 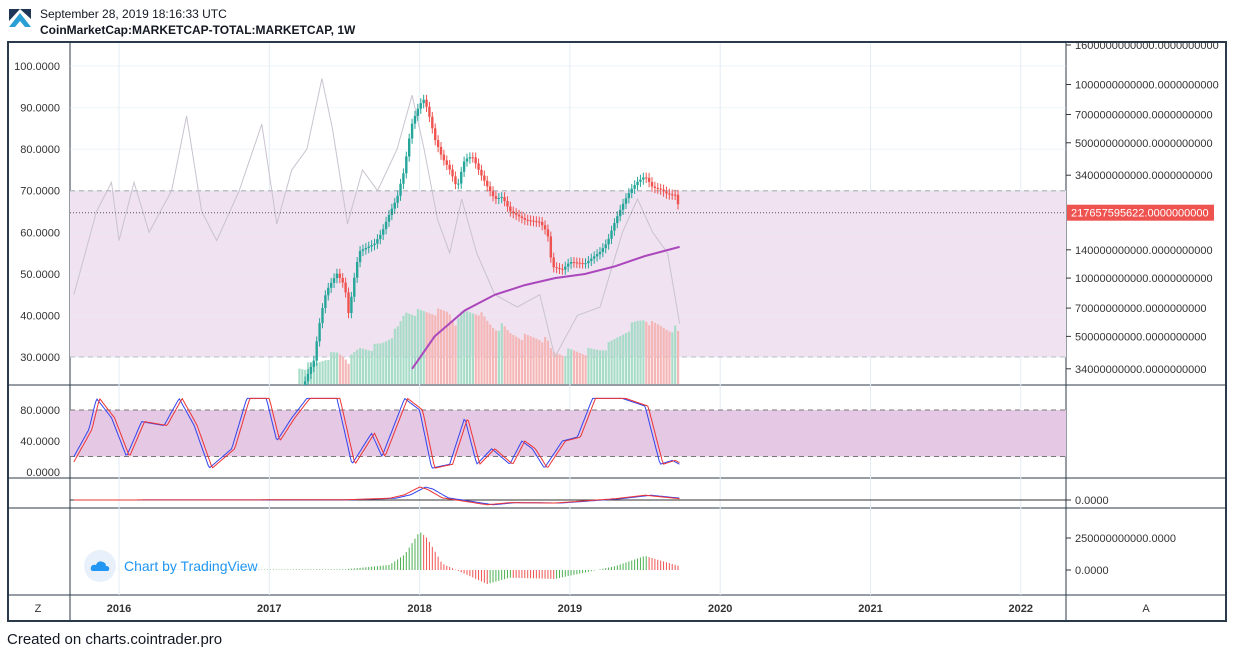 What do you see at coordinates (1125, 539) in the screenshot?
I see `hist-tick: 250000000000.0000` at bounding box center [1125, 539].